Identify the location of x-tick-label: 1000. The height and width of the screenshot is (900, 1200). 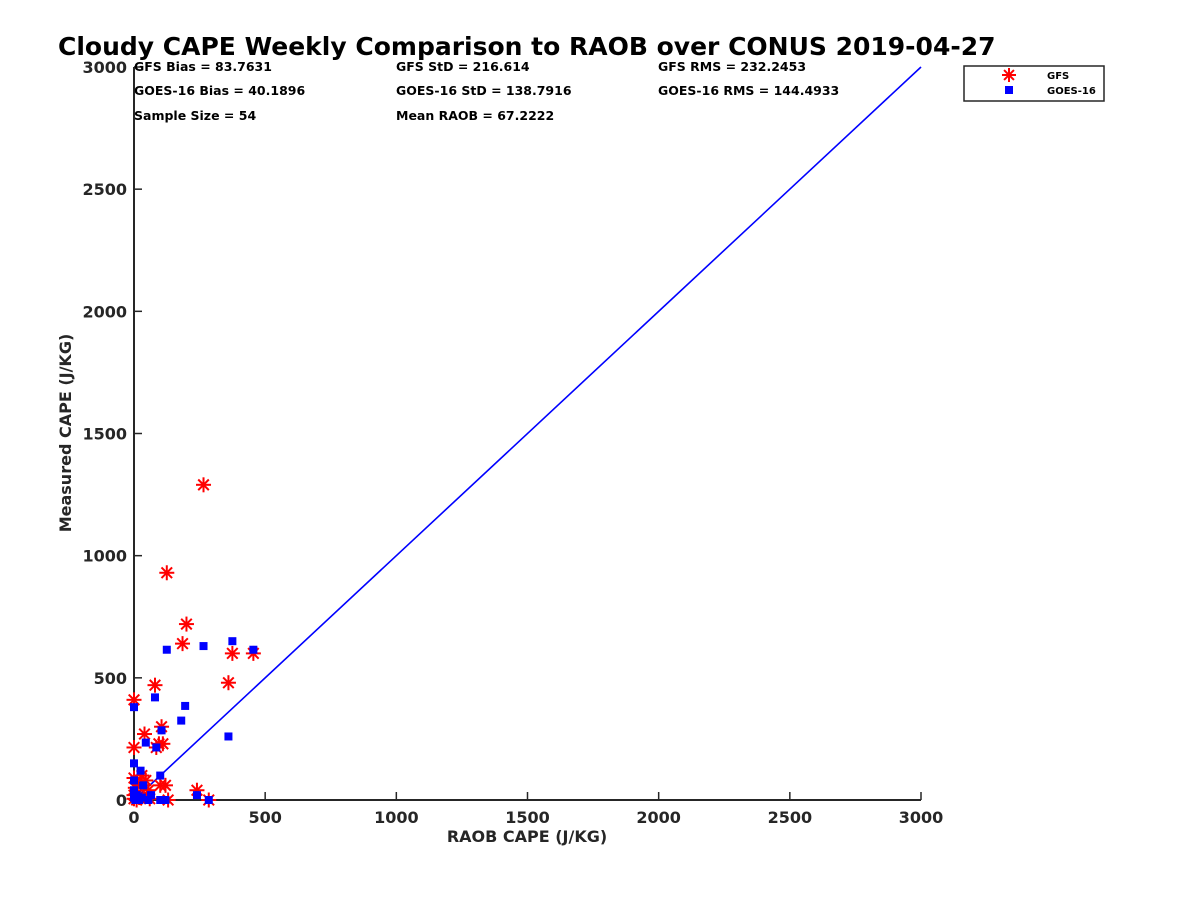
(396, 817).